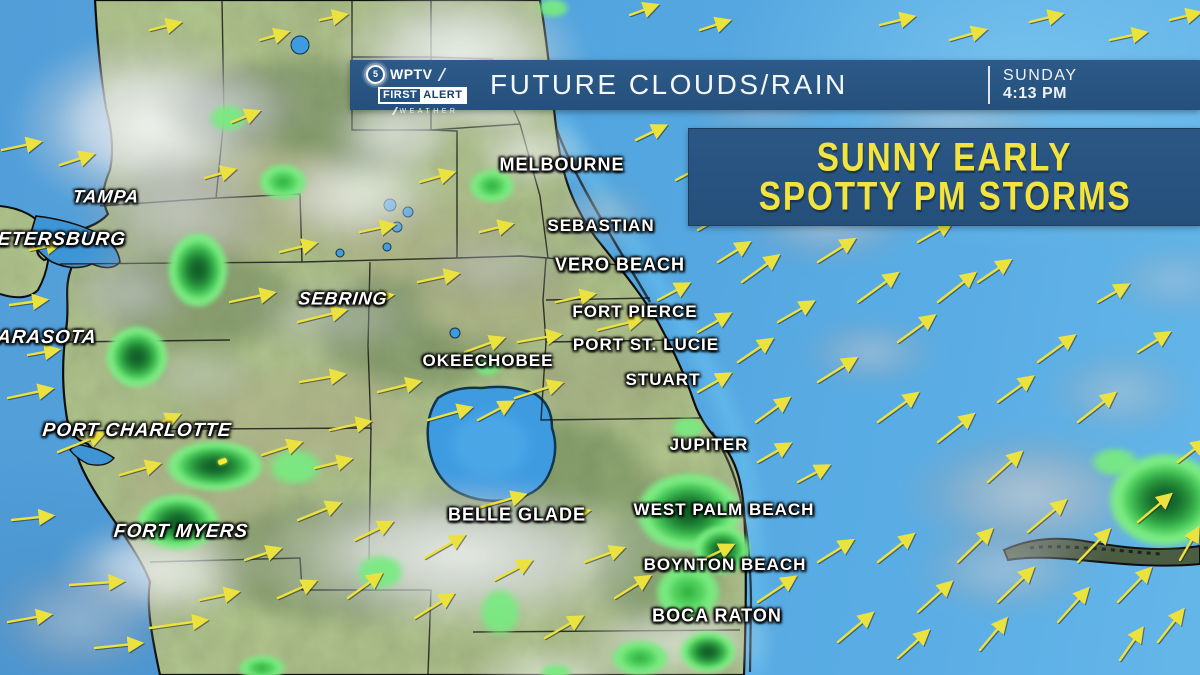 This screenshot has height=675, width=1200. Describe the element at coordinates (443, 95) in the screenshot. I see `logo-alert-text: ALERT` at that location.